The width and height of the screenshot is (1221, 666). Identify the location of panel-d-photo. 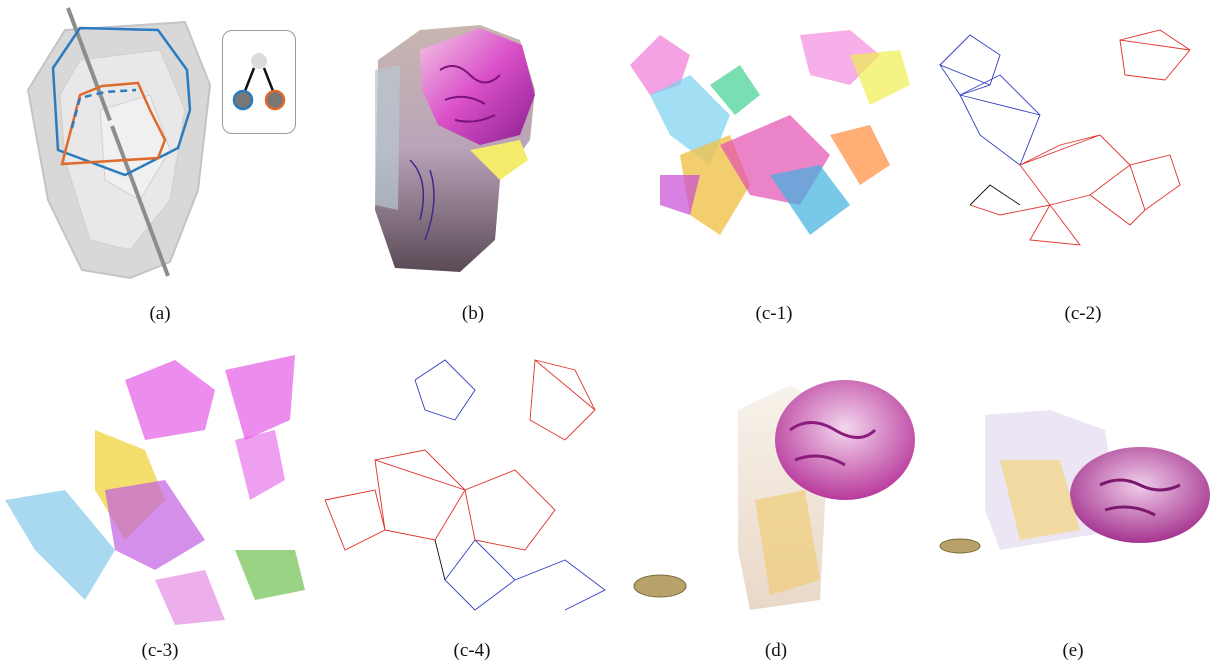
(775, 490).